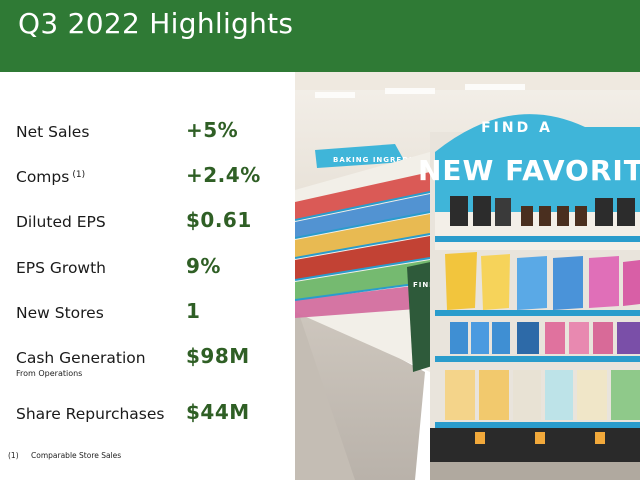 The width and height of the screenshot is (640, 480). Describe the element at coordinates (61, 268) in the screenshot. I see `metric-label: EPS Growth` at that location.